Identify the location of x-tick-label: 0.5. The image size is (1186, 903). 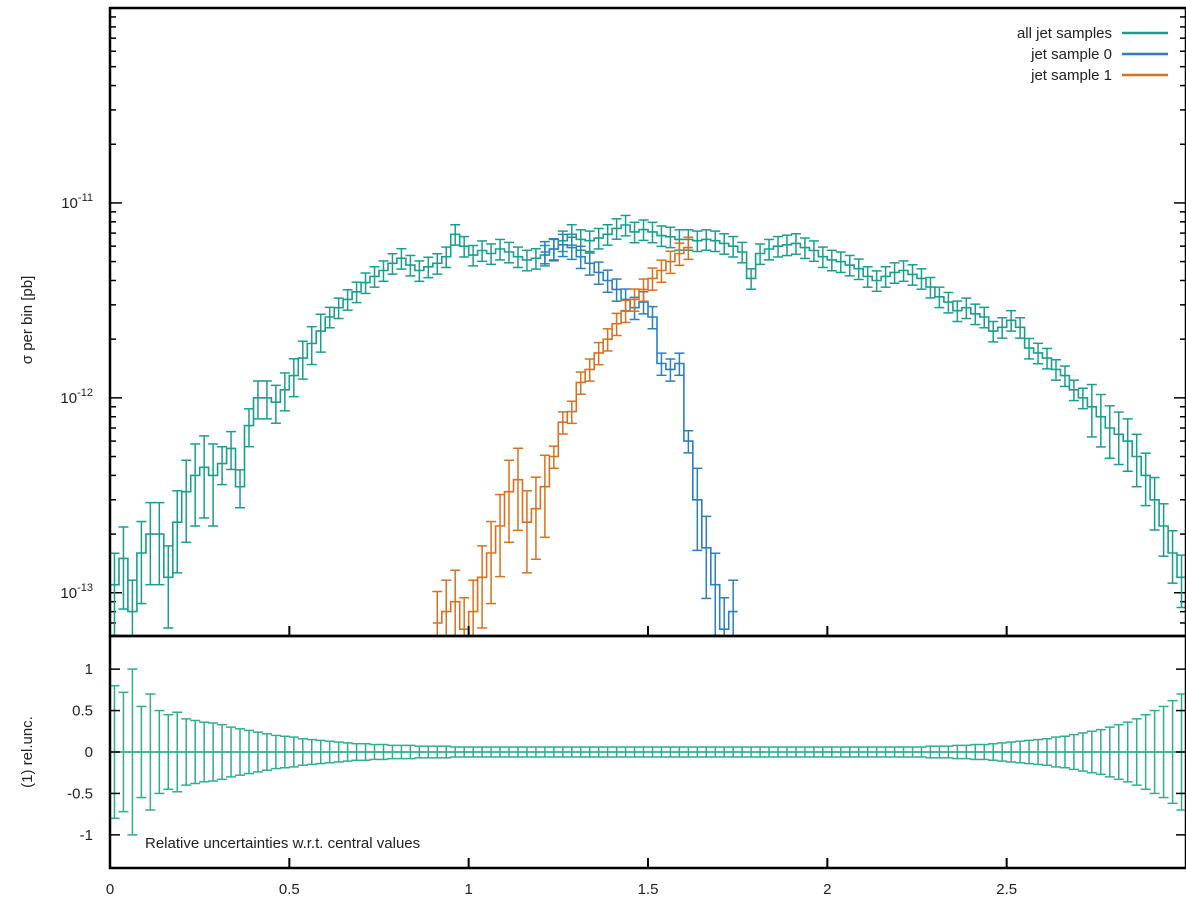
(289, 889).